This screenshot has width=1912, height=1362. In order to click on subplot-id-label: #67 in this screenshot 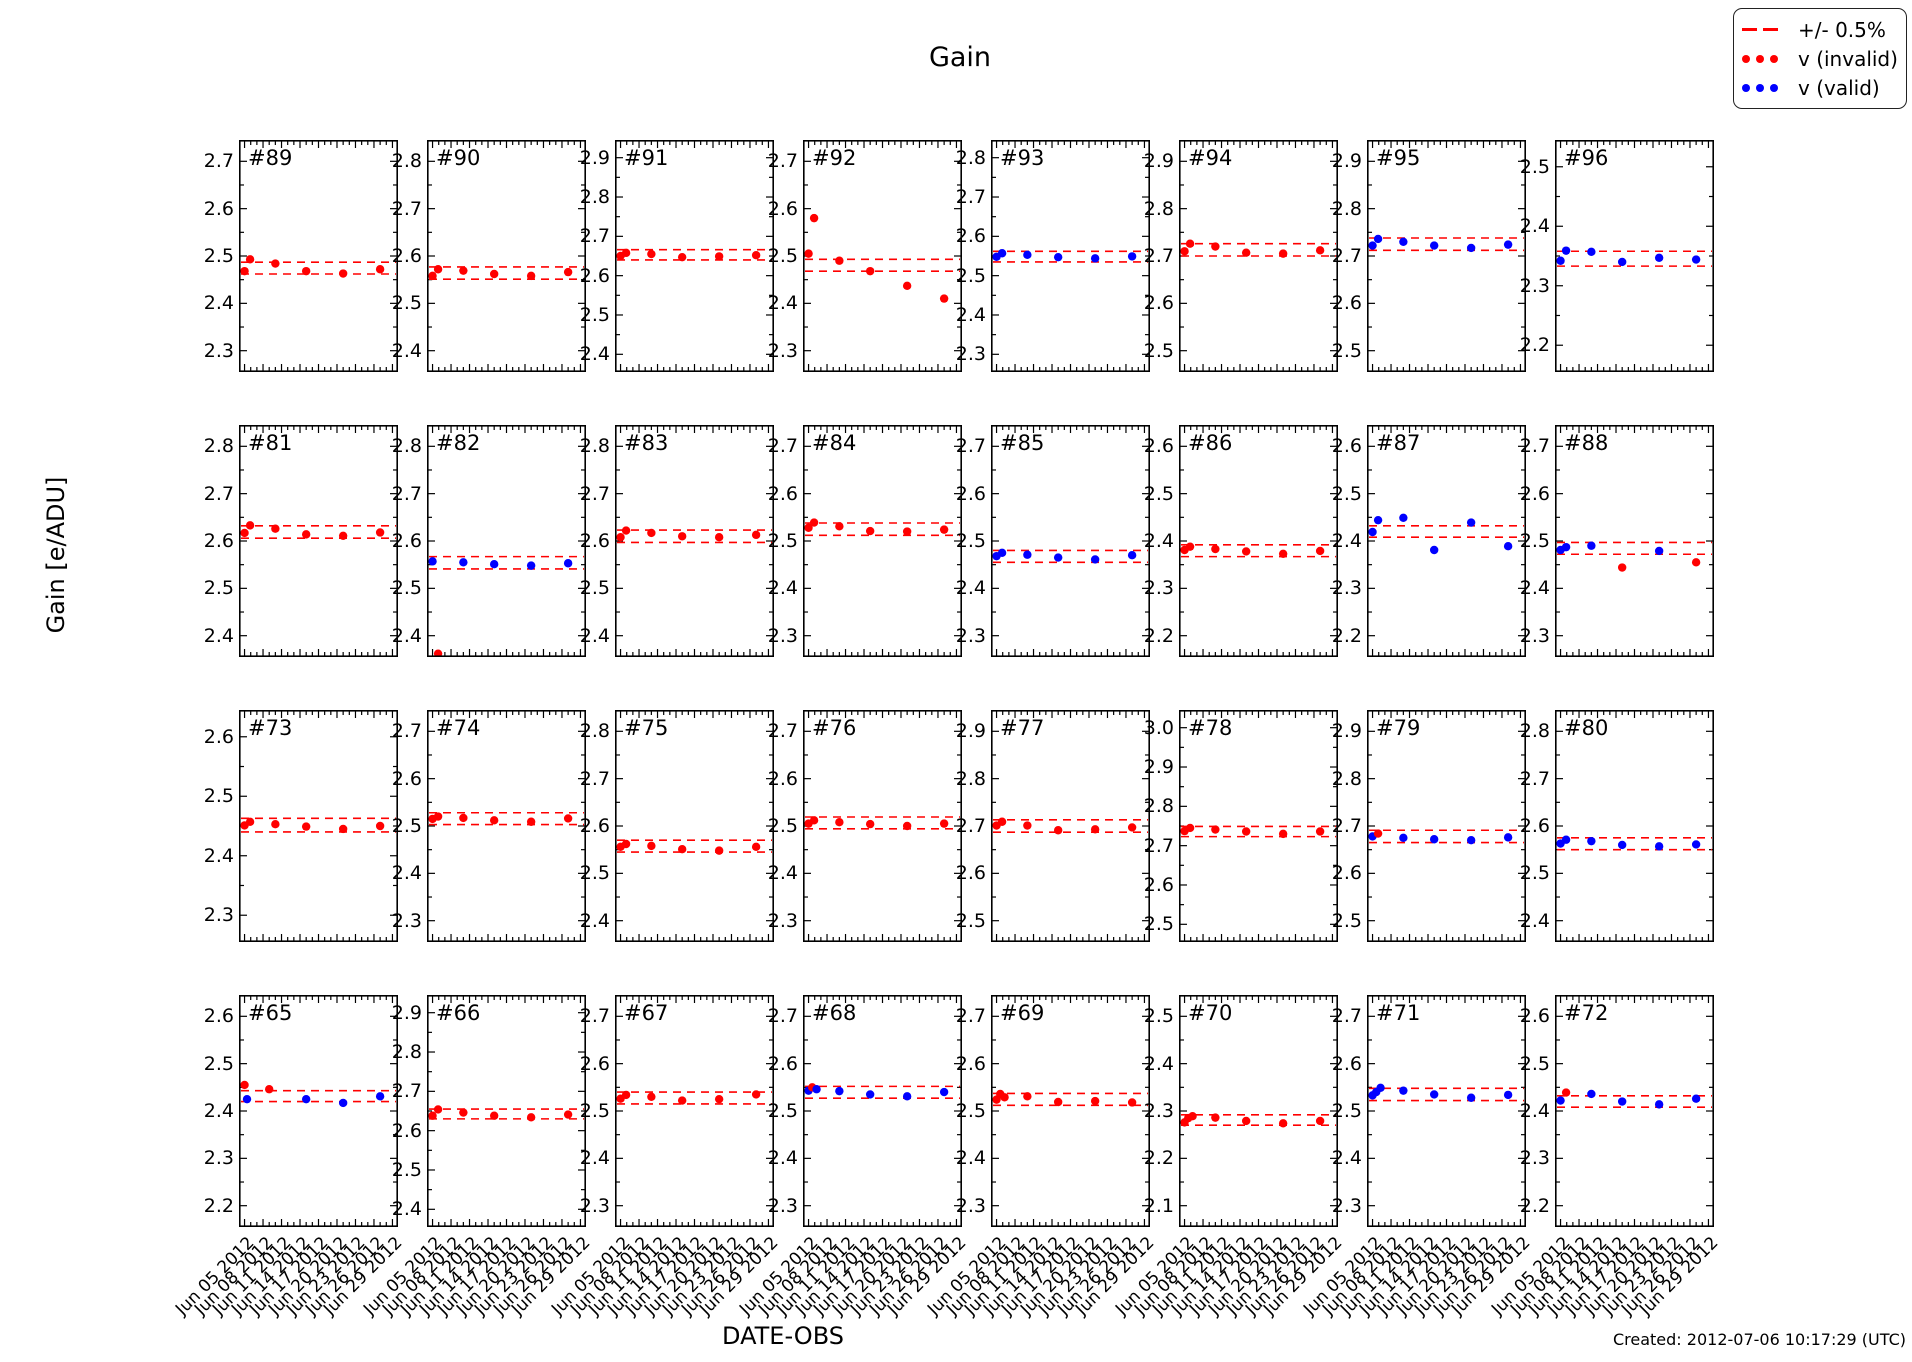, I will do `click(646, 1013)`.